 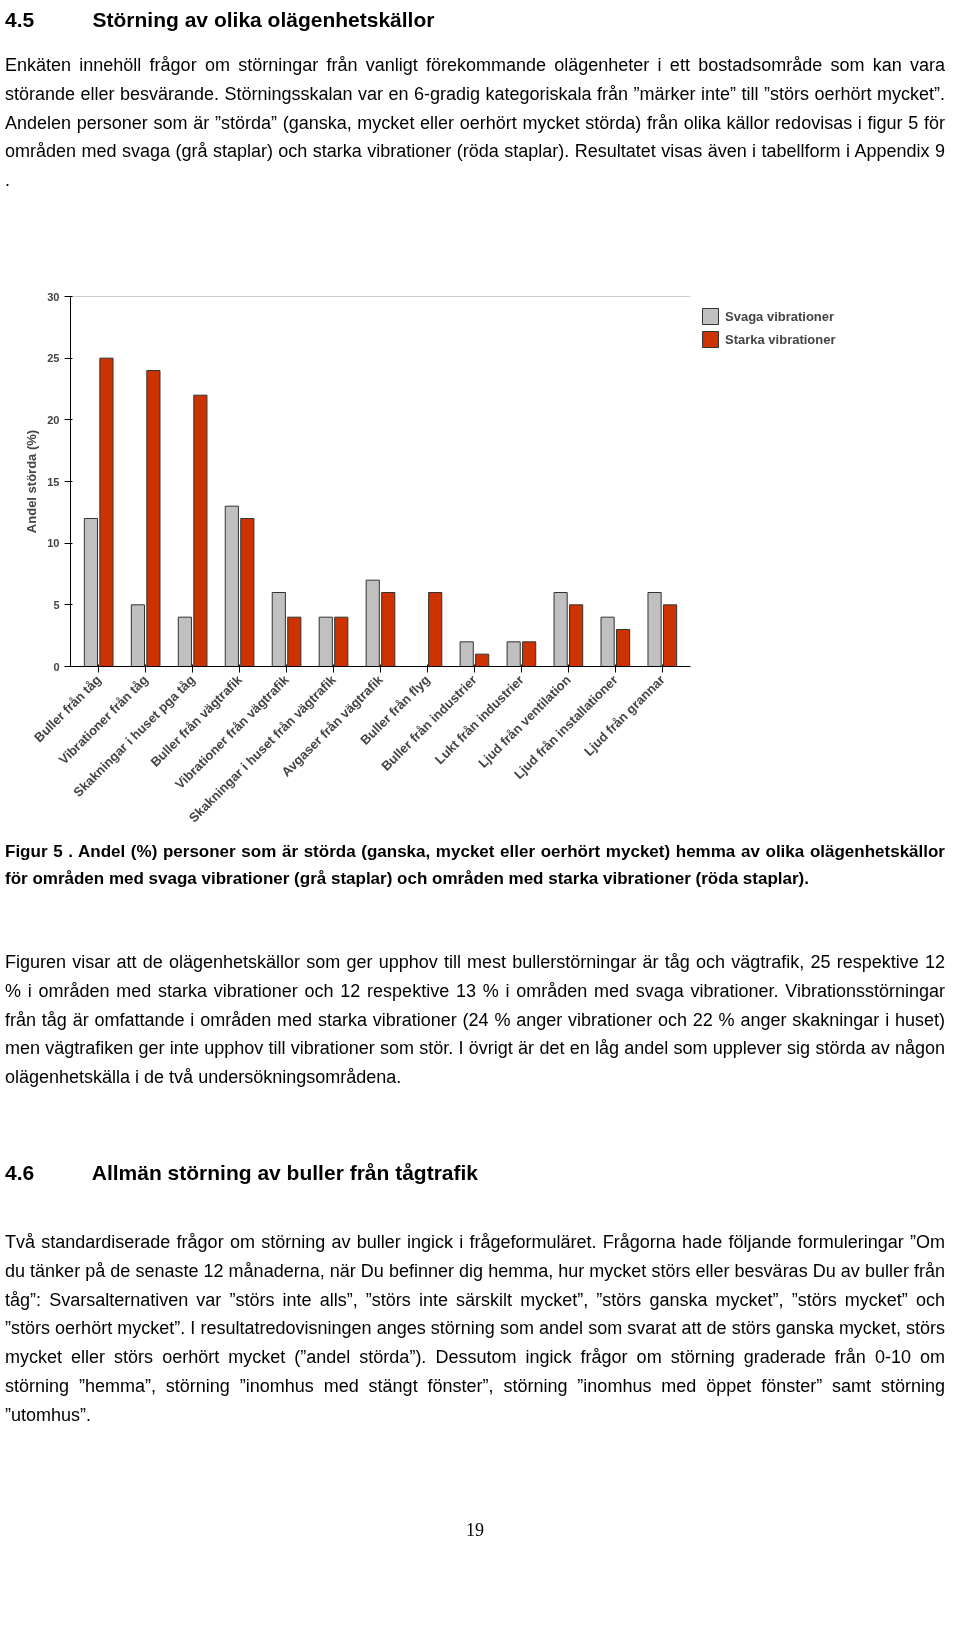 I want to click on text: Två standardiserade frågor om störning av buller ingick i frågeformuläret. Frågorna hade följande formuleringar ”Om du tänker på de senaste 12 månaderna, när Du befinner dig hemma, hur mycket störs eller besväras Du av buller från tåg”: Svarsalternativen var ”störs inte alls”, ”störs inte särskilt mycket”, ”störs ganska mycket”, ”störs mycket” och ”störs oerhört mycket”. I resultatredovisningen anges störning som andel som svarat att de störs ganska mycket, störs mycket eller störs oerhört mycket (”andel störda”). Dessutom ingick frågor om störning graderade från 0-10 om störning ”hemma”, störning ”inomhus med stängt fönster”, störning ”inomhus med öppet fönster” samt störning ”utomhus”., so click(x=475, y=1329).